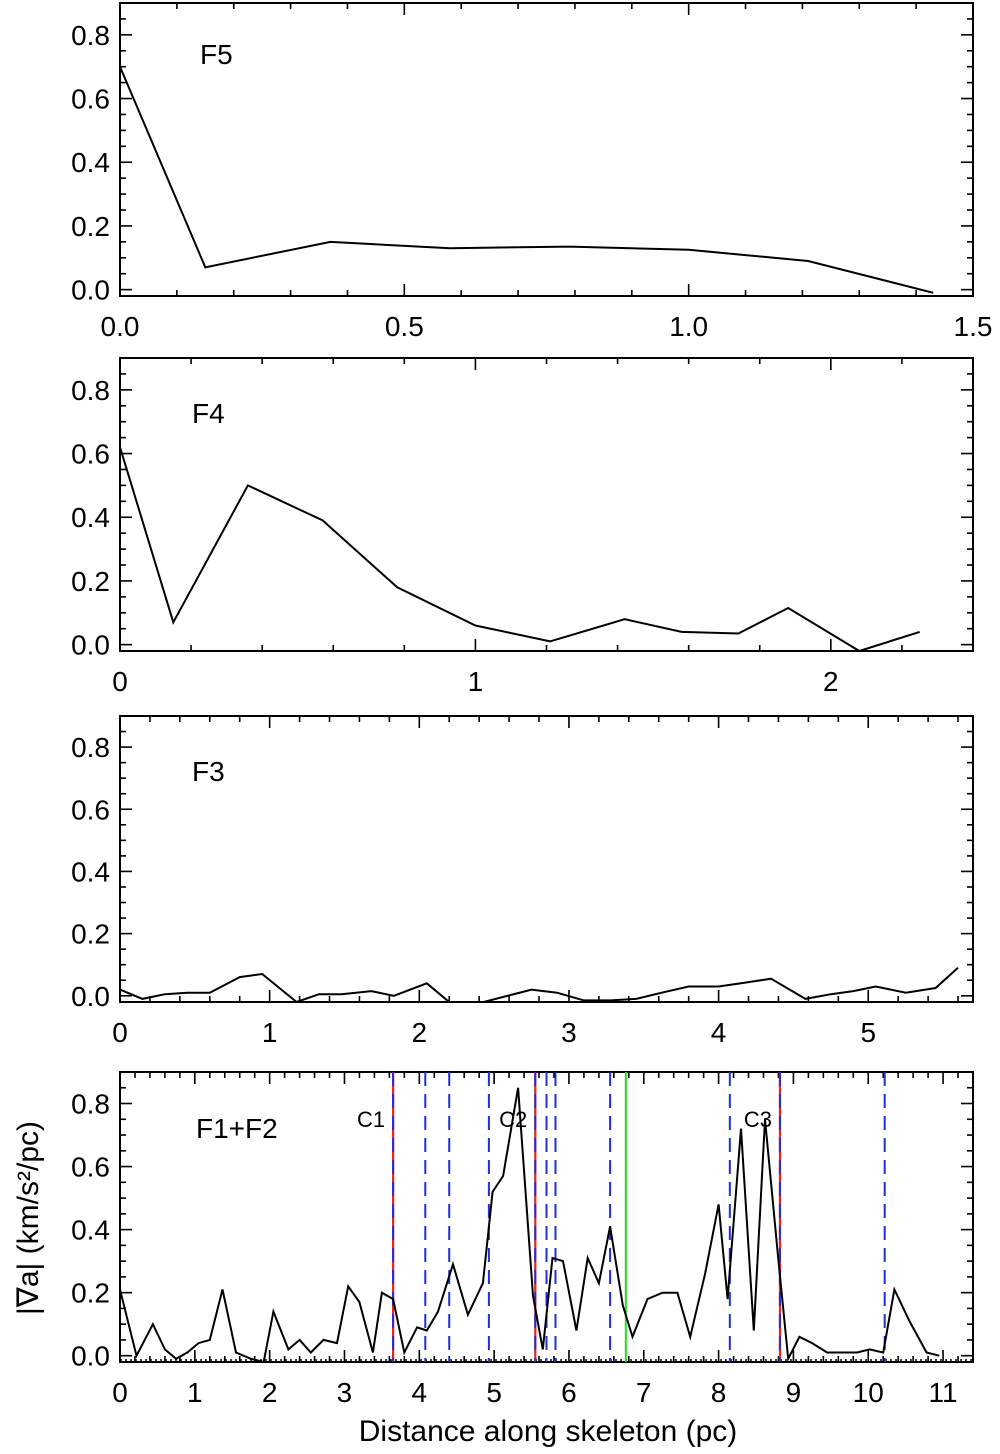  I want to click on x-axis-title: Distance along skeleton (pc), so click(548, 1431).